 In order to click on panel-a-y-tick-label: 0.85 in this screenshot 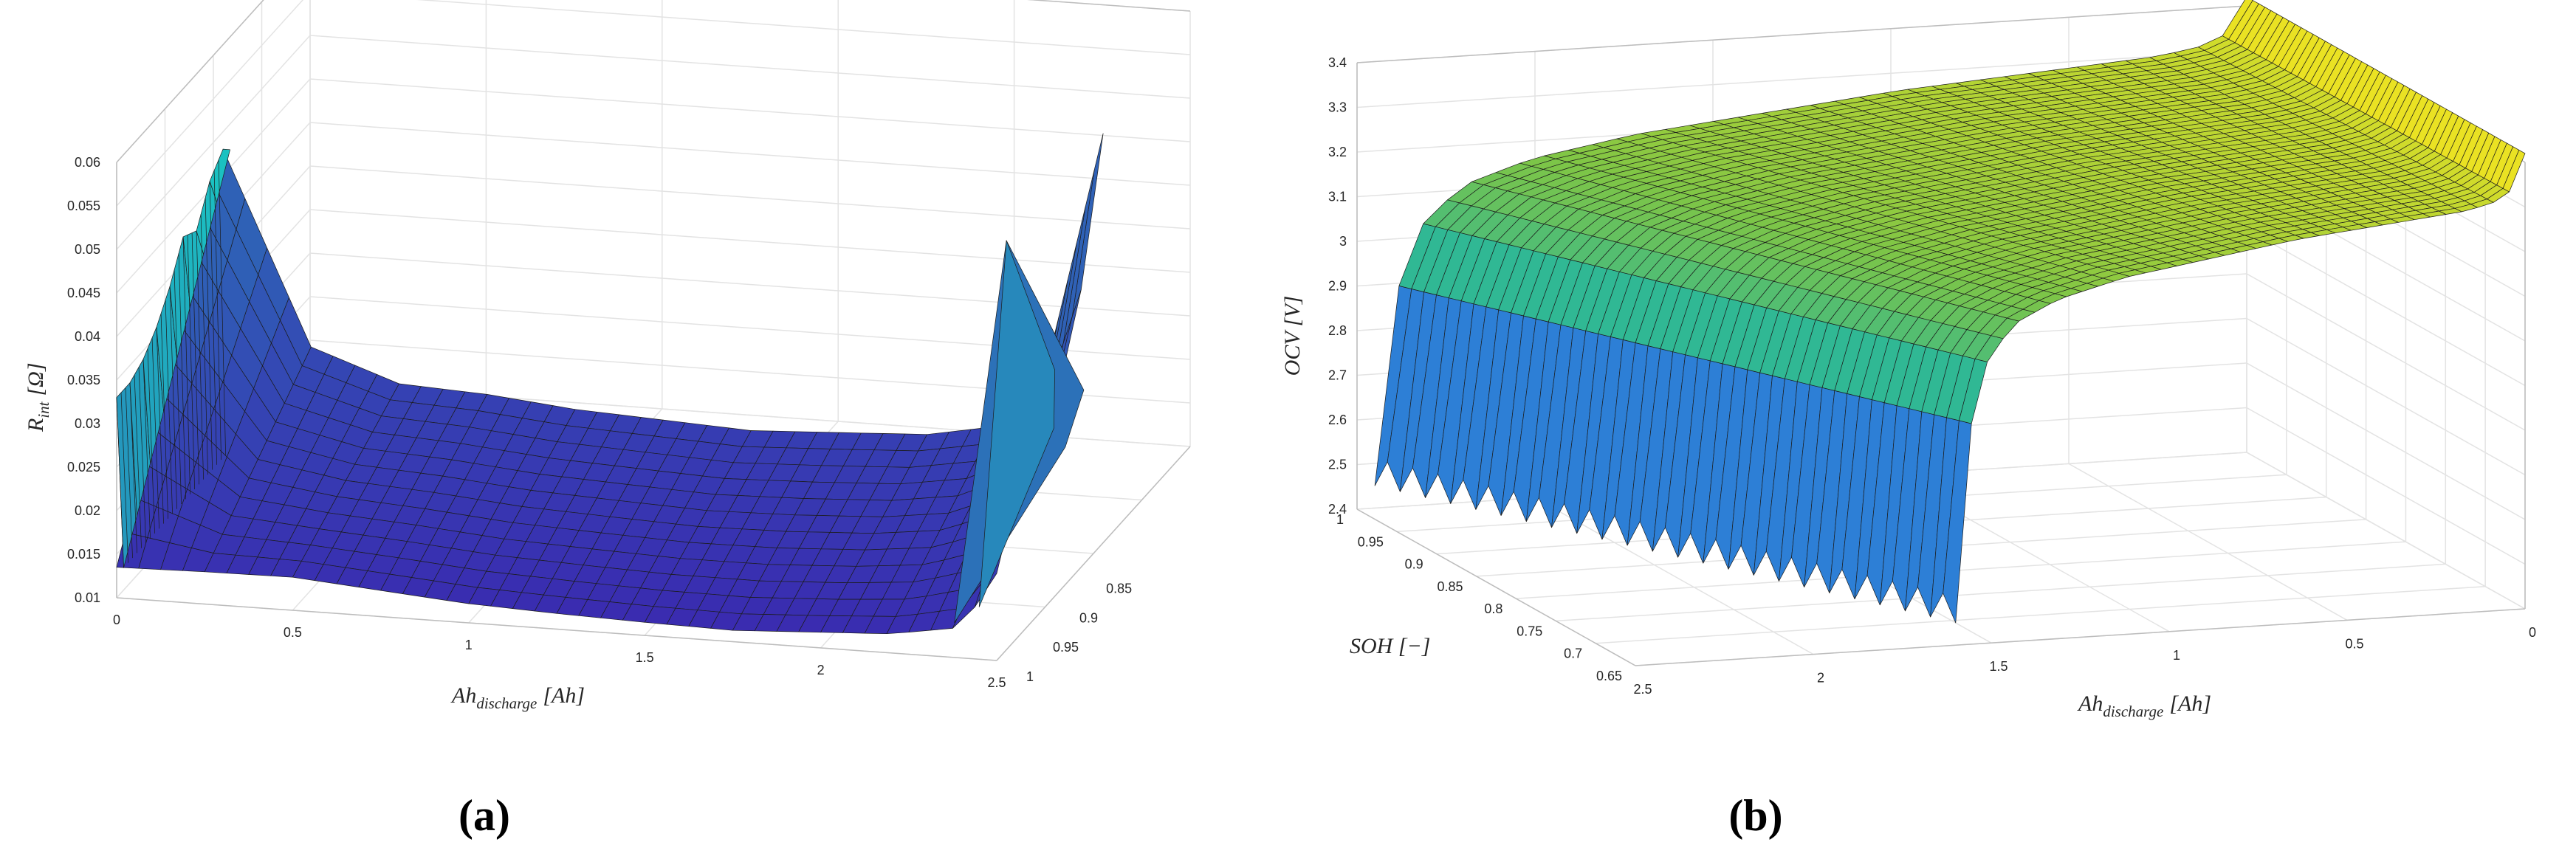, I will do `click(1119, 588)`.